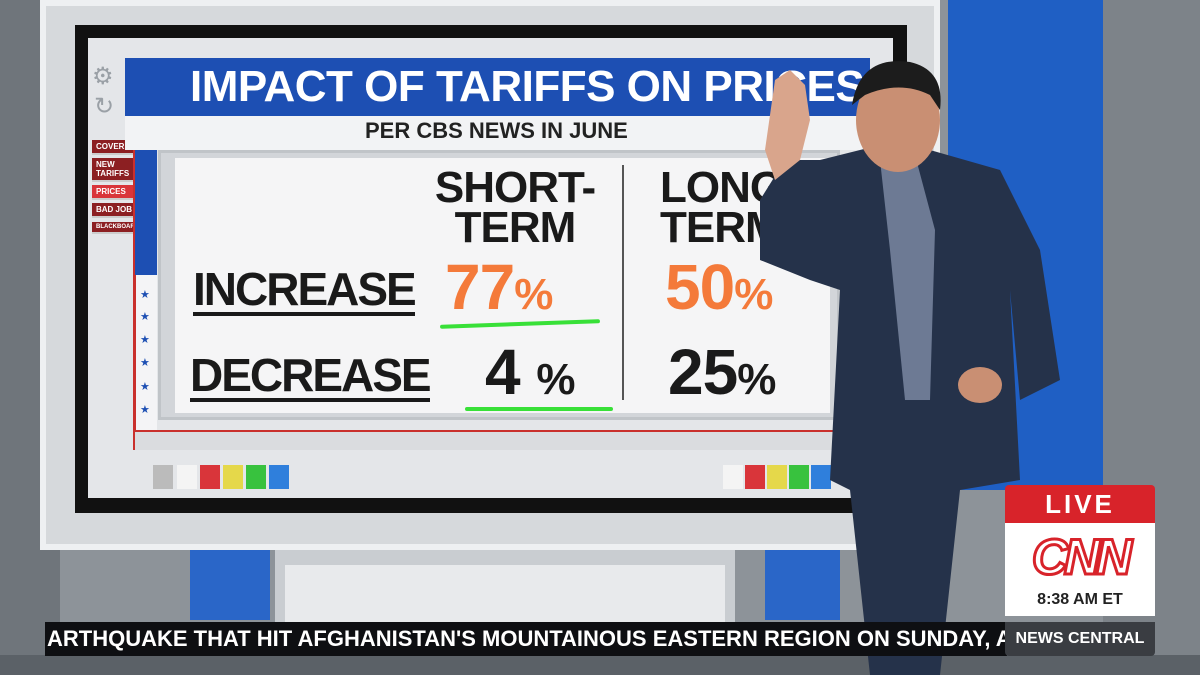 This screenshot has width=1200, height=675. Describe the element at coordinates (1080, 504) in the screenshot. I see `live-badge: LIVE` at that location.